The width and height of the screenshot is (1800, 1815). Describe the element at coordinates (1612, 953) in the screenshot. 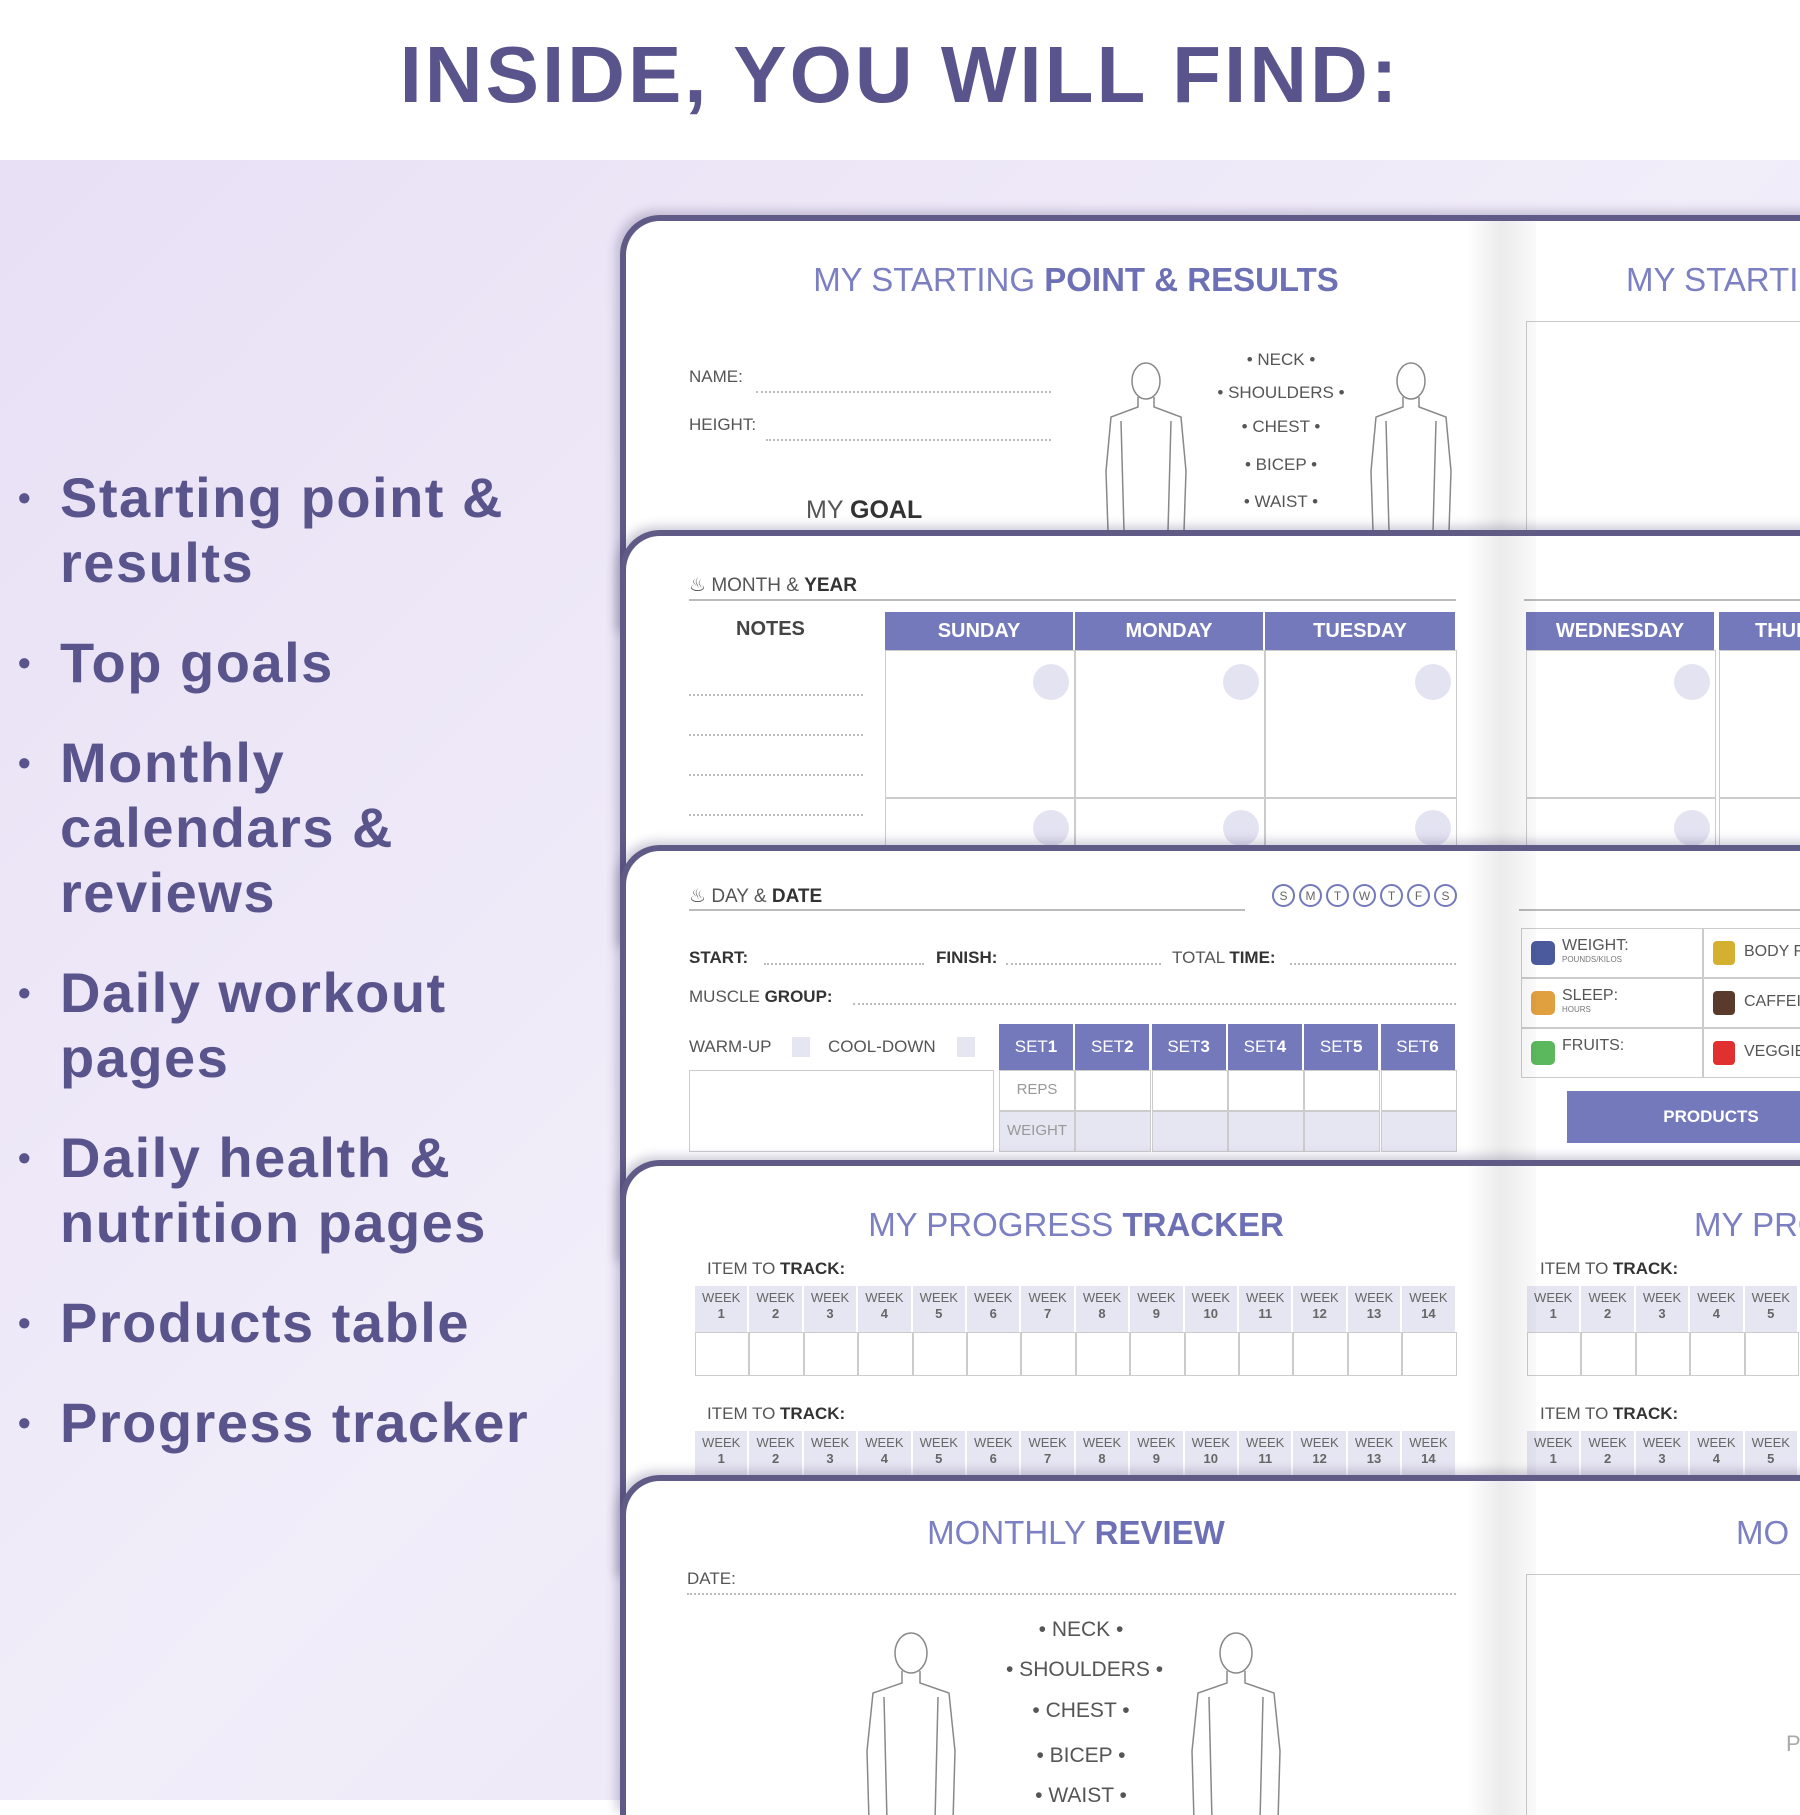

I see `health-field-weight: WEIGHT: POUNDS/KILOS` at that location.